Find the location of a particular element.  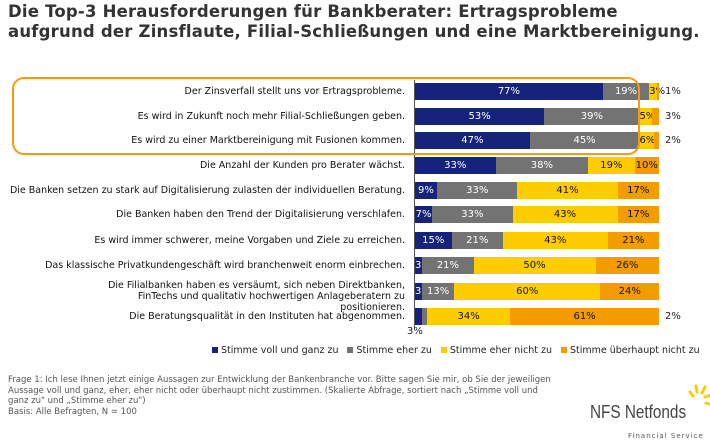

bar-segment: 19% is located at coordinates (611, 165).